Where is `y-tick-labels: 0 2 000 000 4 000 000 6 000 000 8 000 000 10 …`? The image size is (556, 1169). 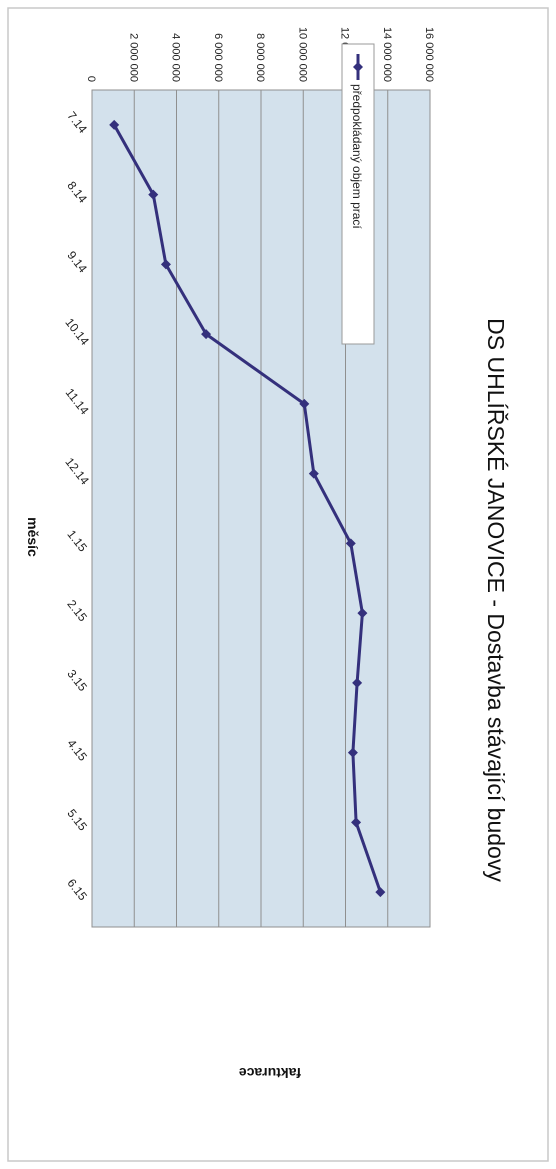 y-tick-labels: 0 2 000 000 4 000 000 6 000 000 8 000 000 10 … is located at coordinates (260, 54).